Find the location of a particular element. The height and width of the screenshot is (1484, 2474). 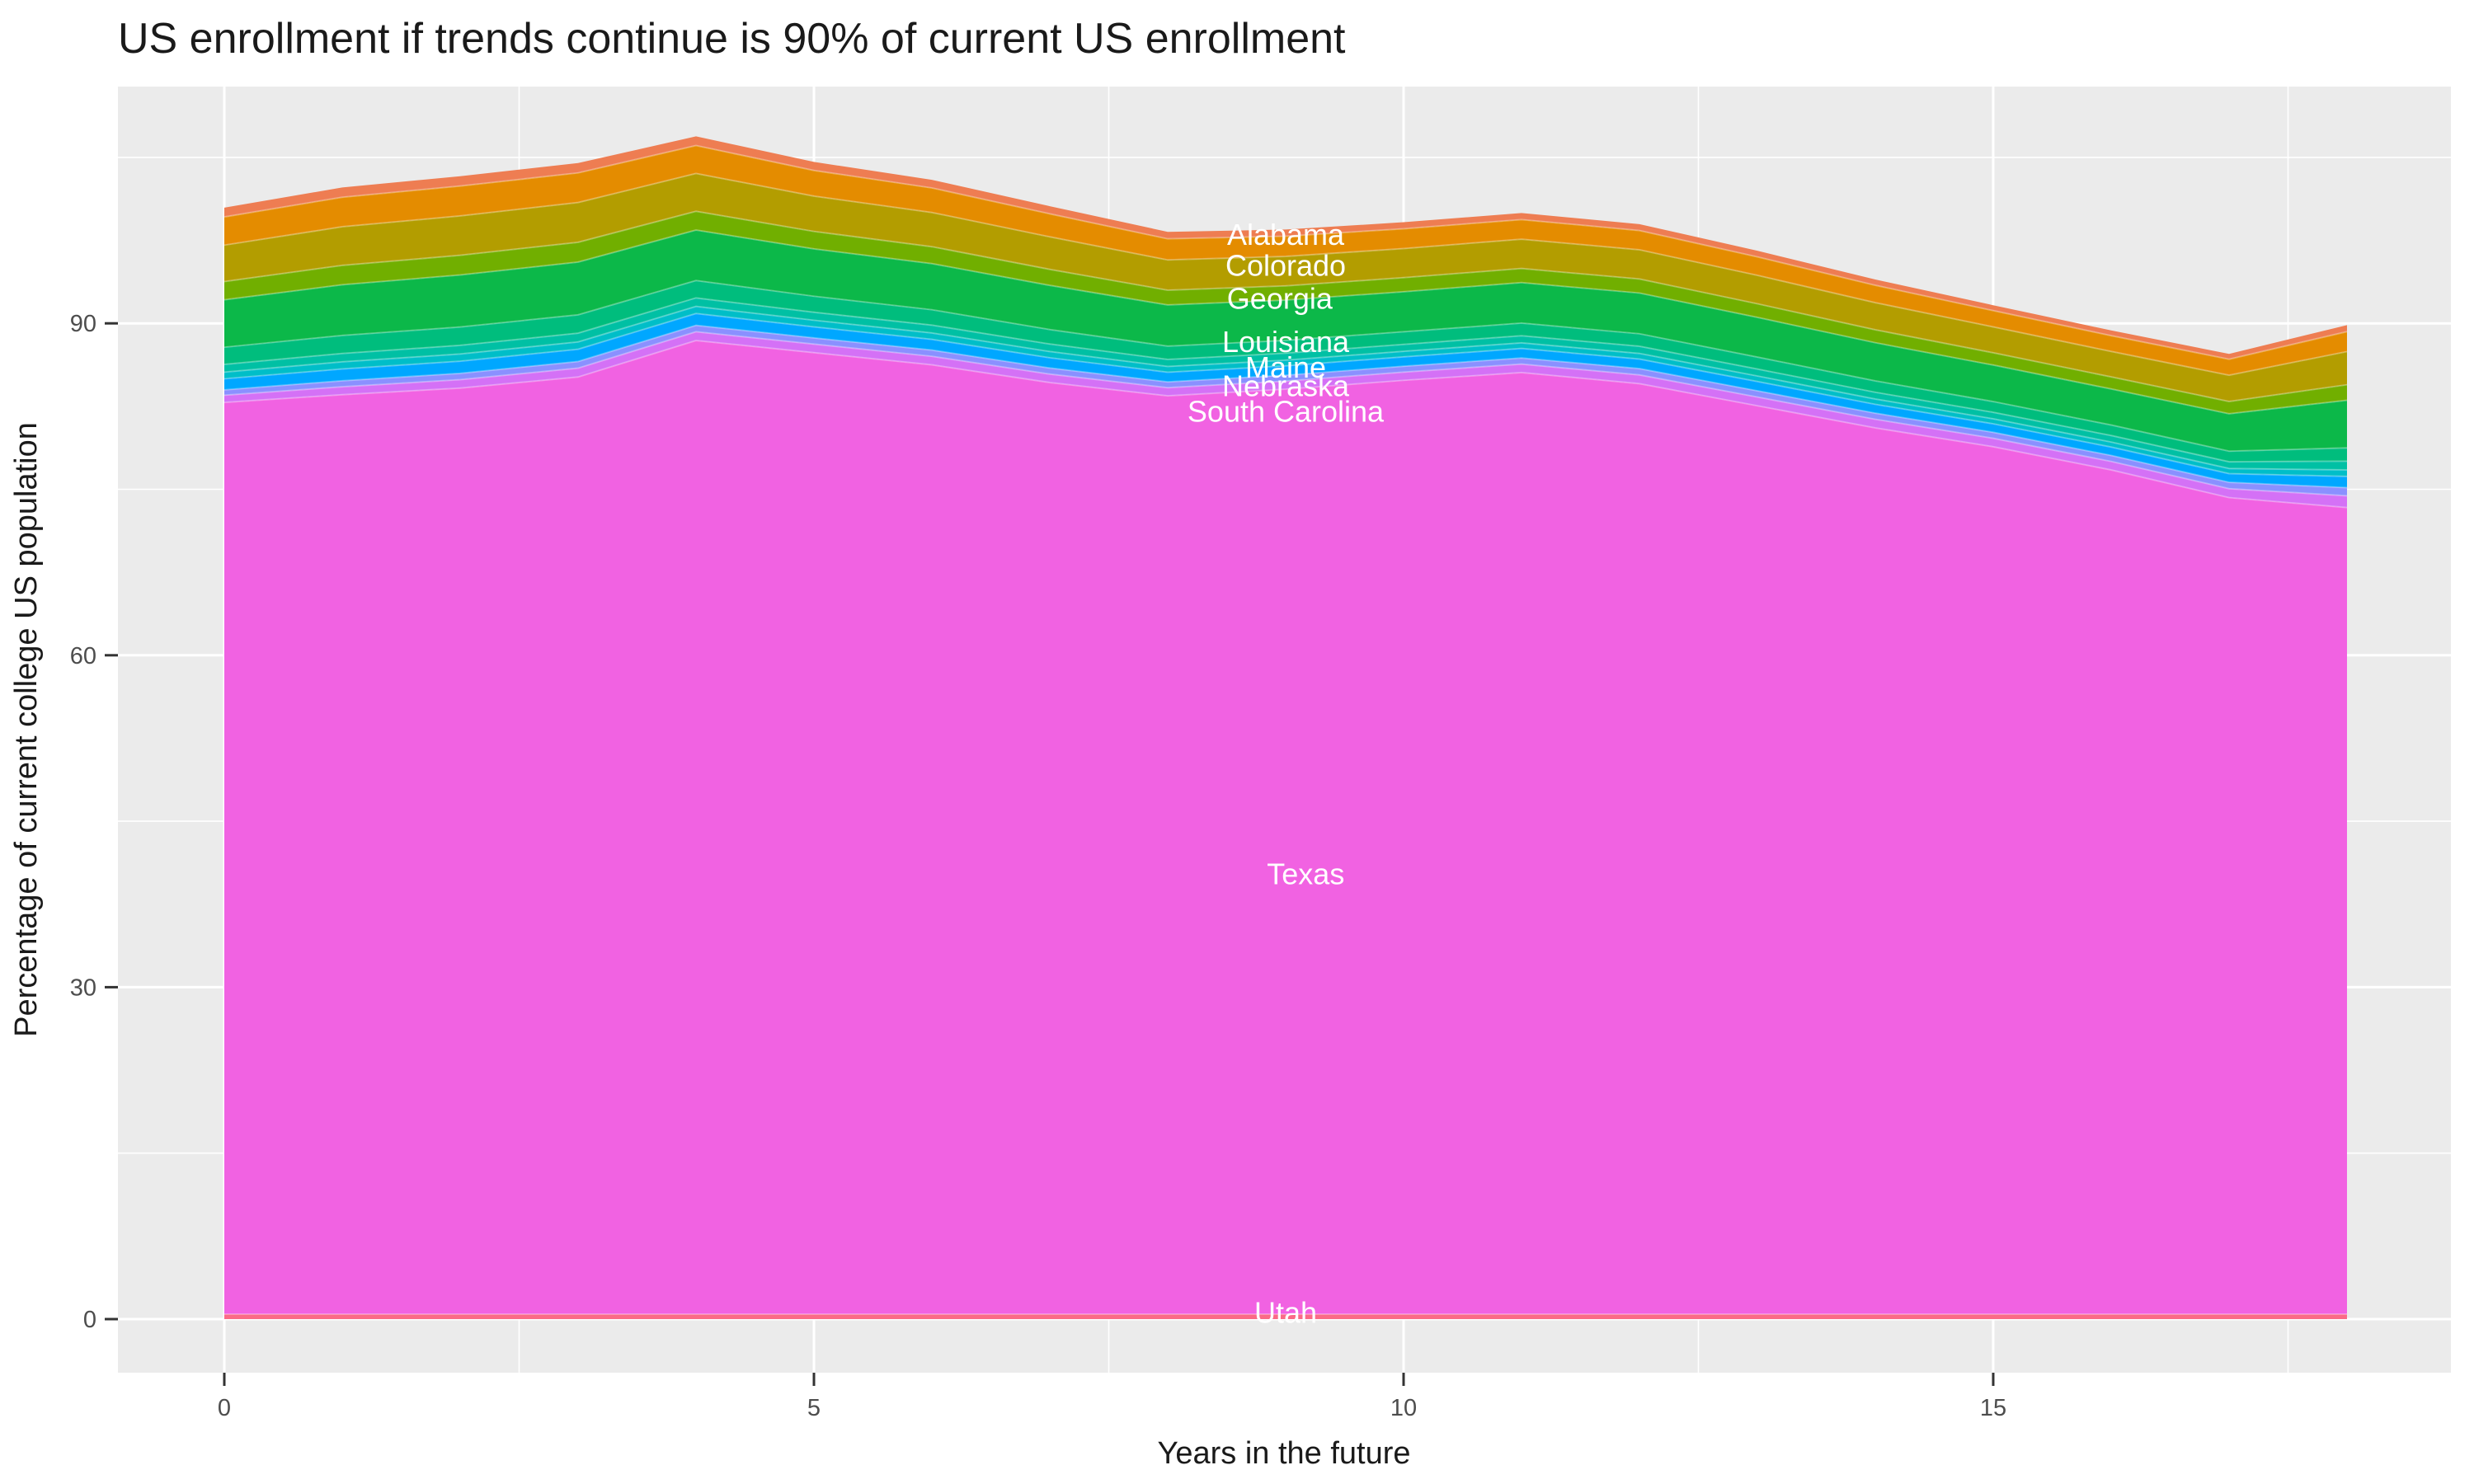

state-label-texas: Texas is located at coordinates (1305, 874).